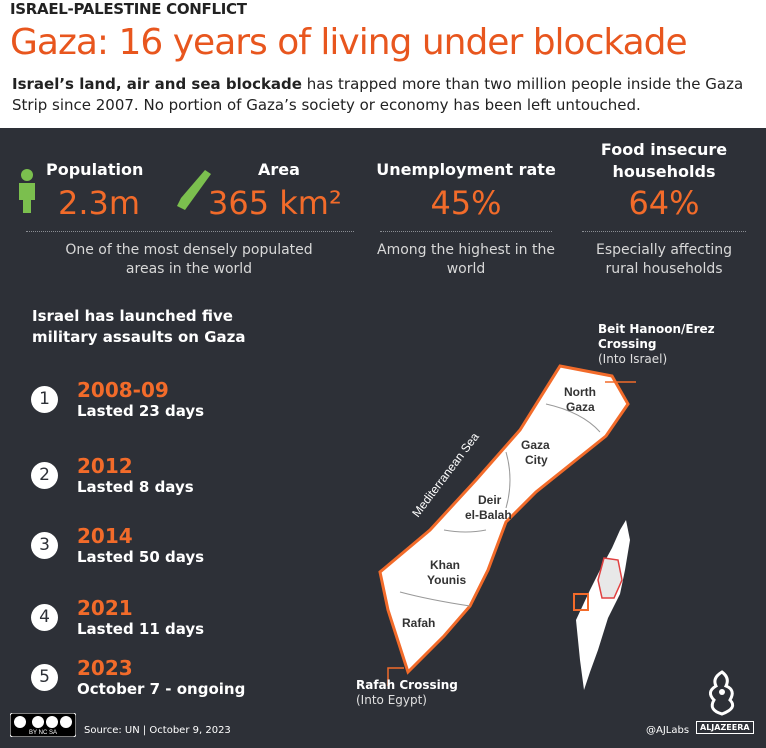 Image resolution: width=766 pixels, height=748 pixels. Describe the element at coordinates (466, 203) in the screenshot. I see `unemployment-value: 45%` at that location.